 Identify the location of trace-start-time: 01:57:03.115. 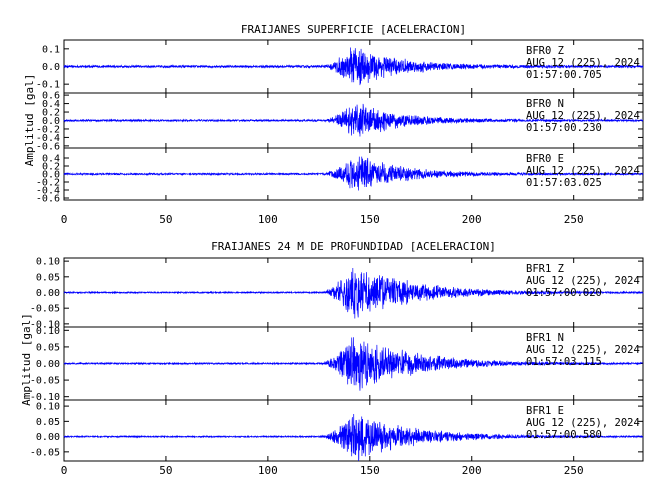
(564, 362).